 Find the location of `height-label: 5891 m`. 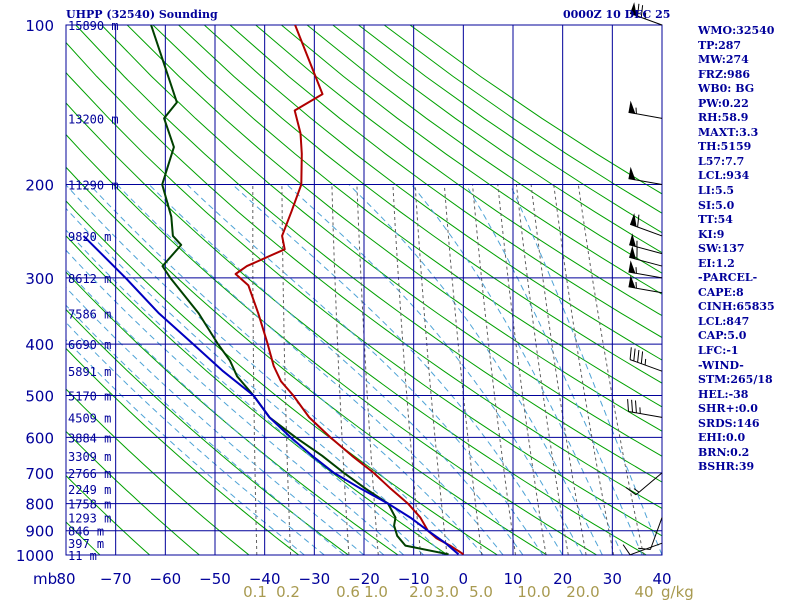

height-label: 5891 m is located at coordinates (89, 372).